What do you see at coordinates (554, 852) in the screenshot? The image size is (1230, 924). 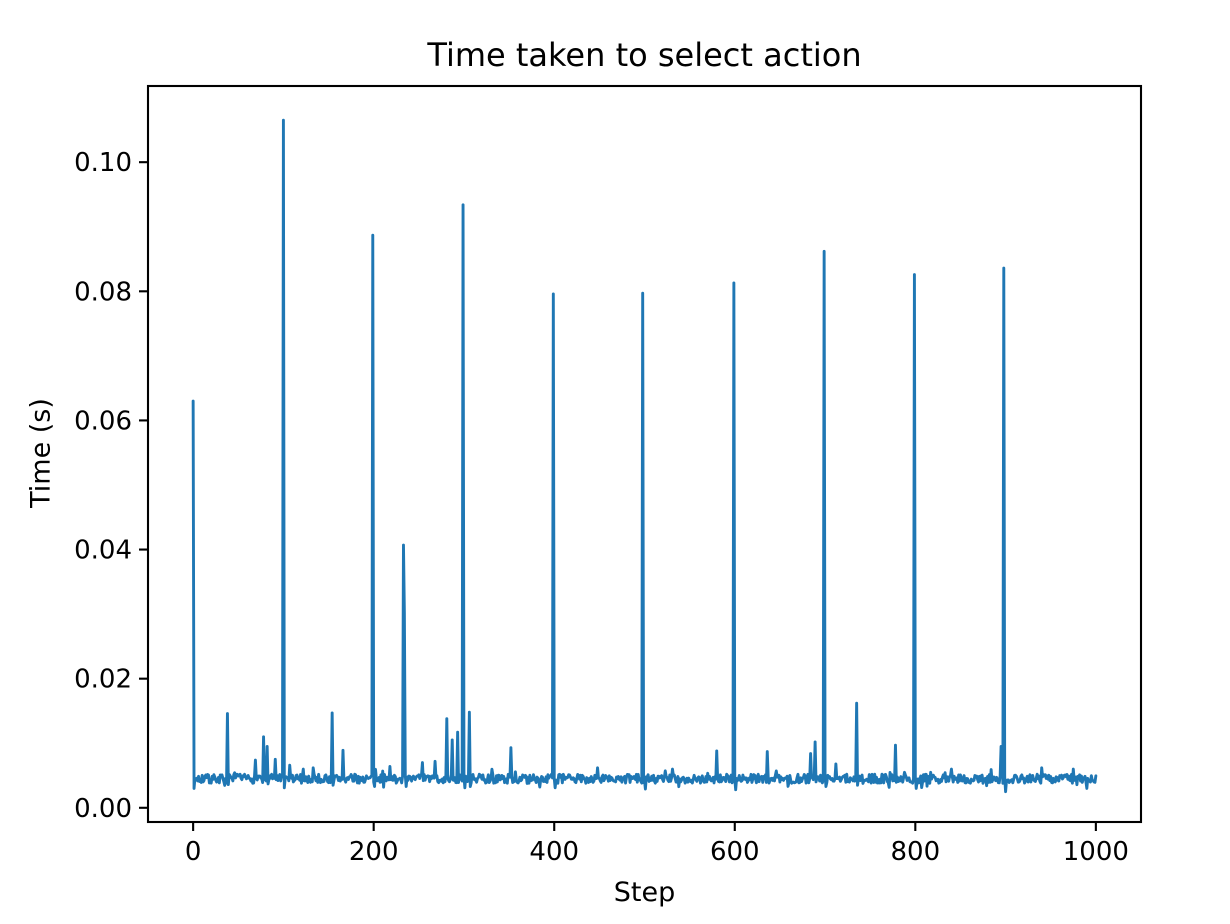 I see `x-tick-label: 400` at bounding box center [554, 852].